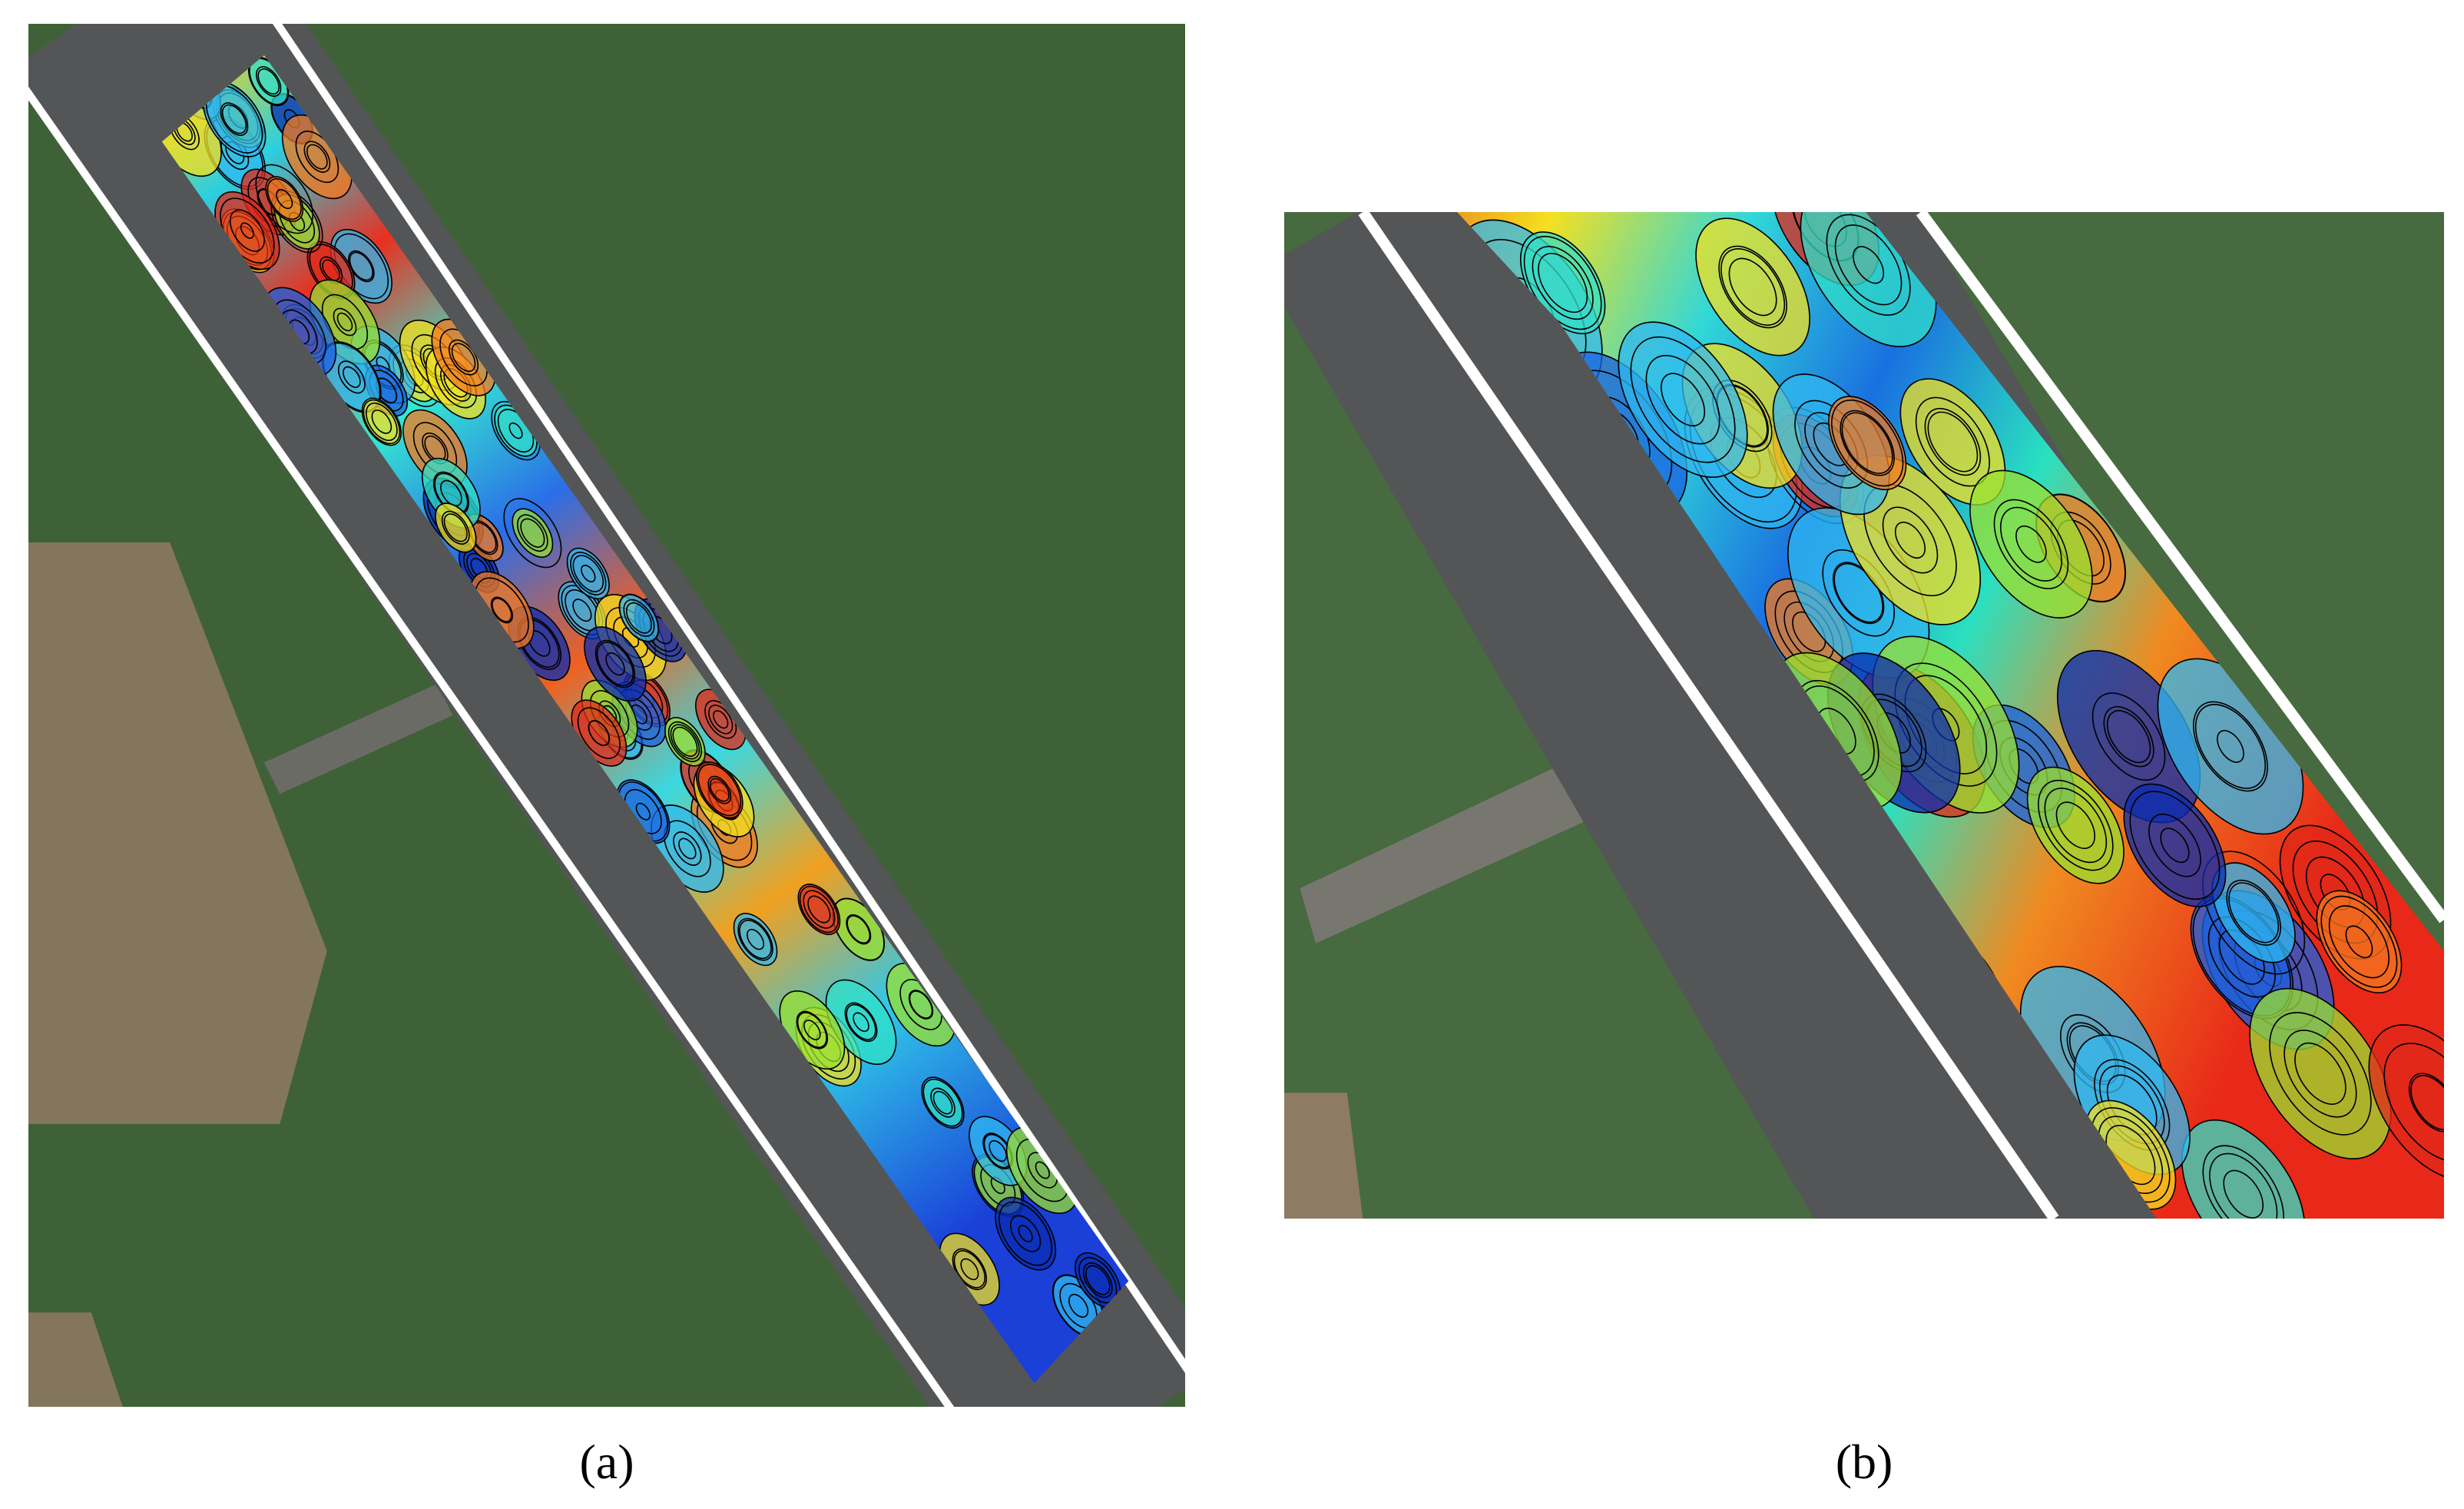 The image size is (2464, 1509). What do you see at coordinates (1864, 1461) in the screenshot?
I see `caption-b: (b)` at bounding box center [1864, 1461].